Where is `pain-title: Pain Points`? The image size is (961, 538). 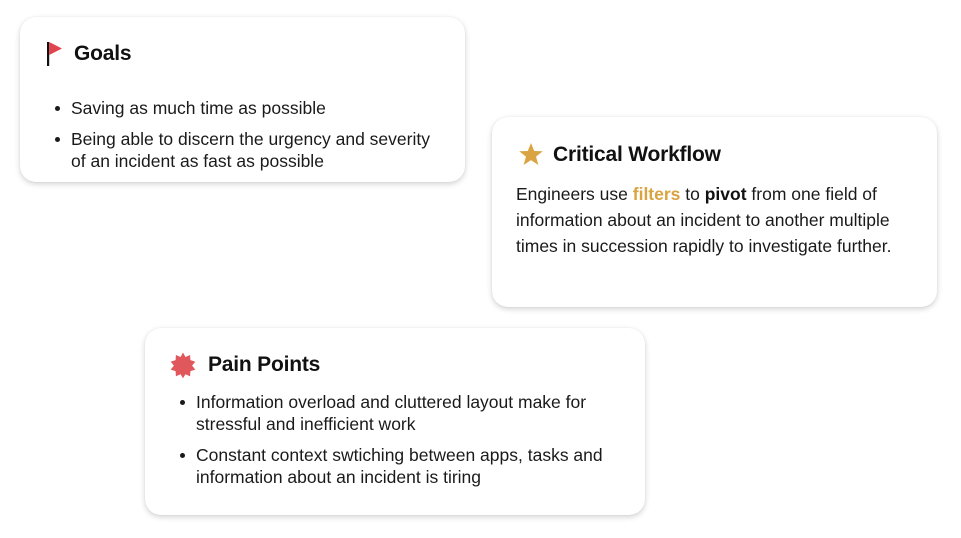
pain-title: Pain Points is located at coordinates (264, 364).